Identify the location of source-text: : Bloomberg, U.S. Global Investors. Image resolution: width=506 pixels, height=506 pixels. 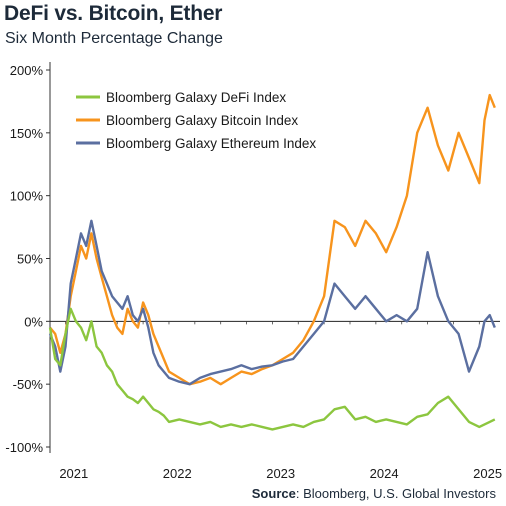
(395, 493).